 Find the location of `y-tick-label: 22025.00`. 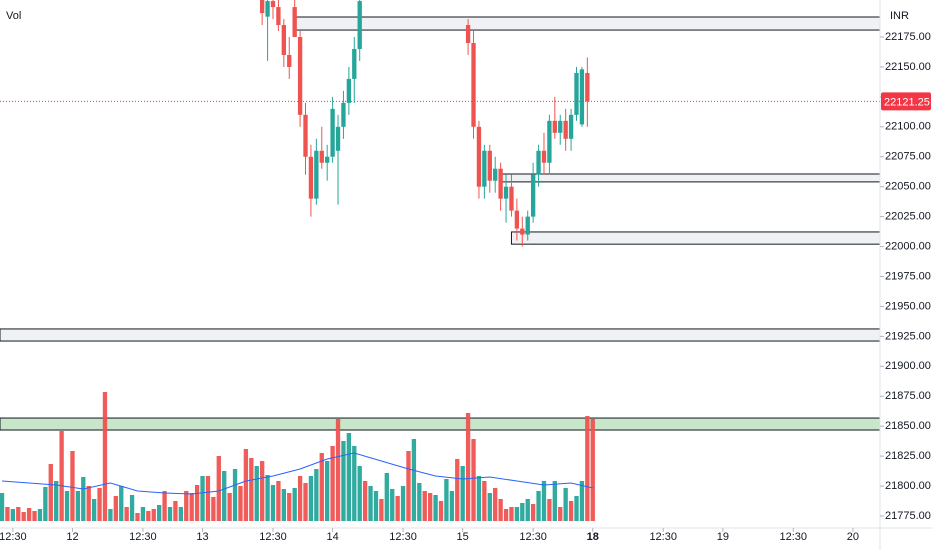

y-tick-label: 22025.00 is located at coordinates (908, 217).